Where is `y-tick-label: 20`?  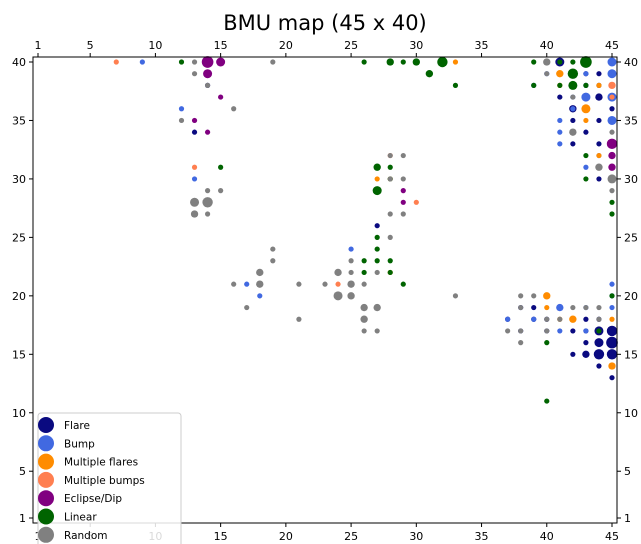
y-tick-label: 20 is located at coordinates (19, 296).